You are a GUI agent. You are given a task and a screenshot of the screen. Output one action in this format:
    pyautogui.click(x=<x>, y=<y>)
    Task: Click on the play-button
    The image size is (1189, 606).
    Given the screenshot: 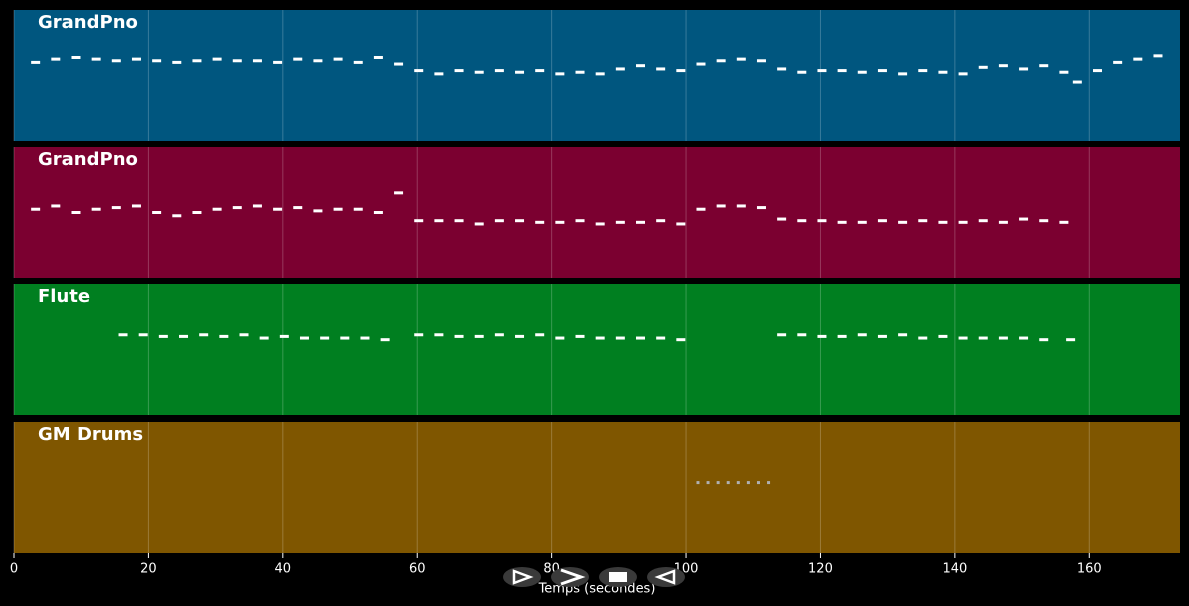 What is the action you would take?
    pyautogui.click(x=522, y=577)
    